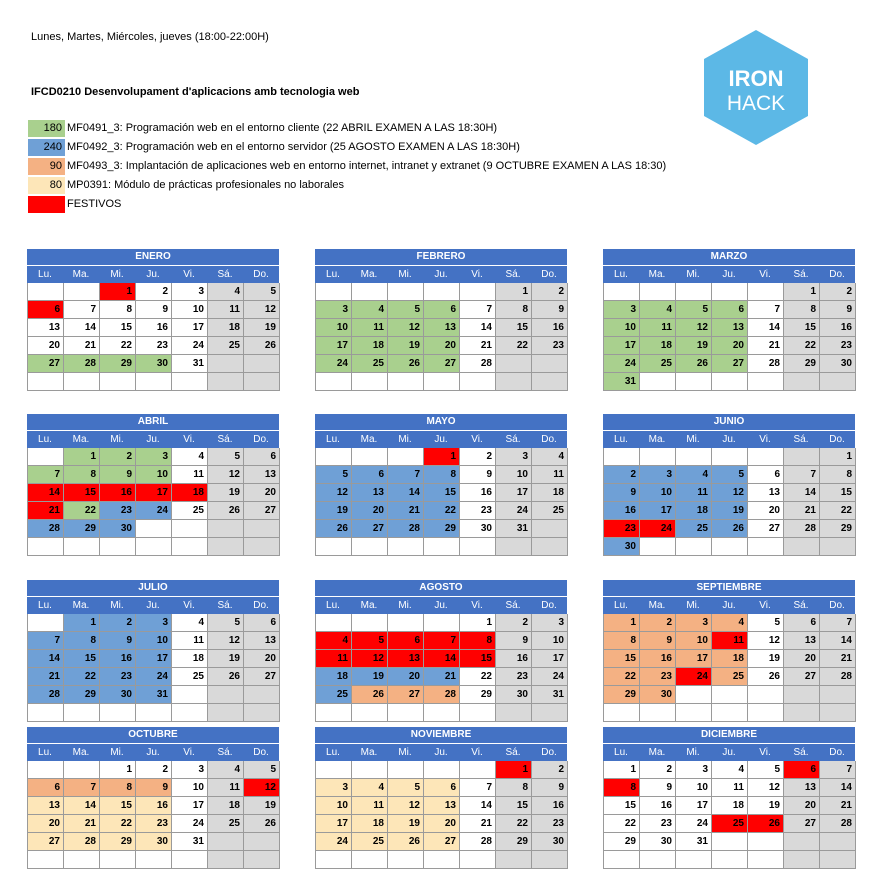 This screenshot has width=881, height=882. Describe the element at coordinates (370, 529) in the screenshot. I see `day-cell: 27` at that location.